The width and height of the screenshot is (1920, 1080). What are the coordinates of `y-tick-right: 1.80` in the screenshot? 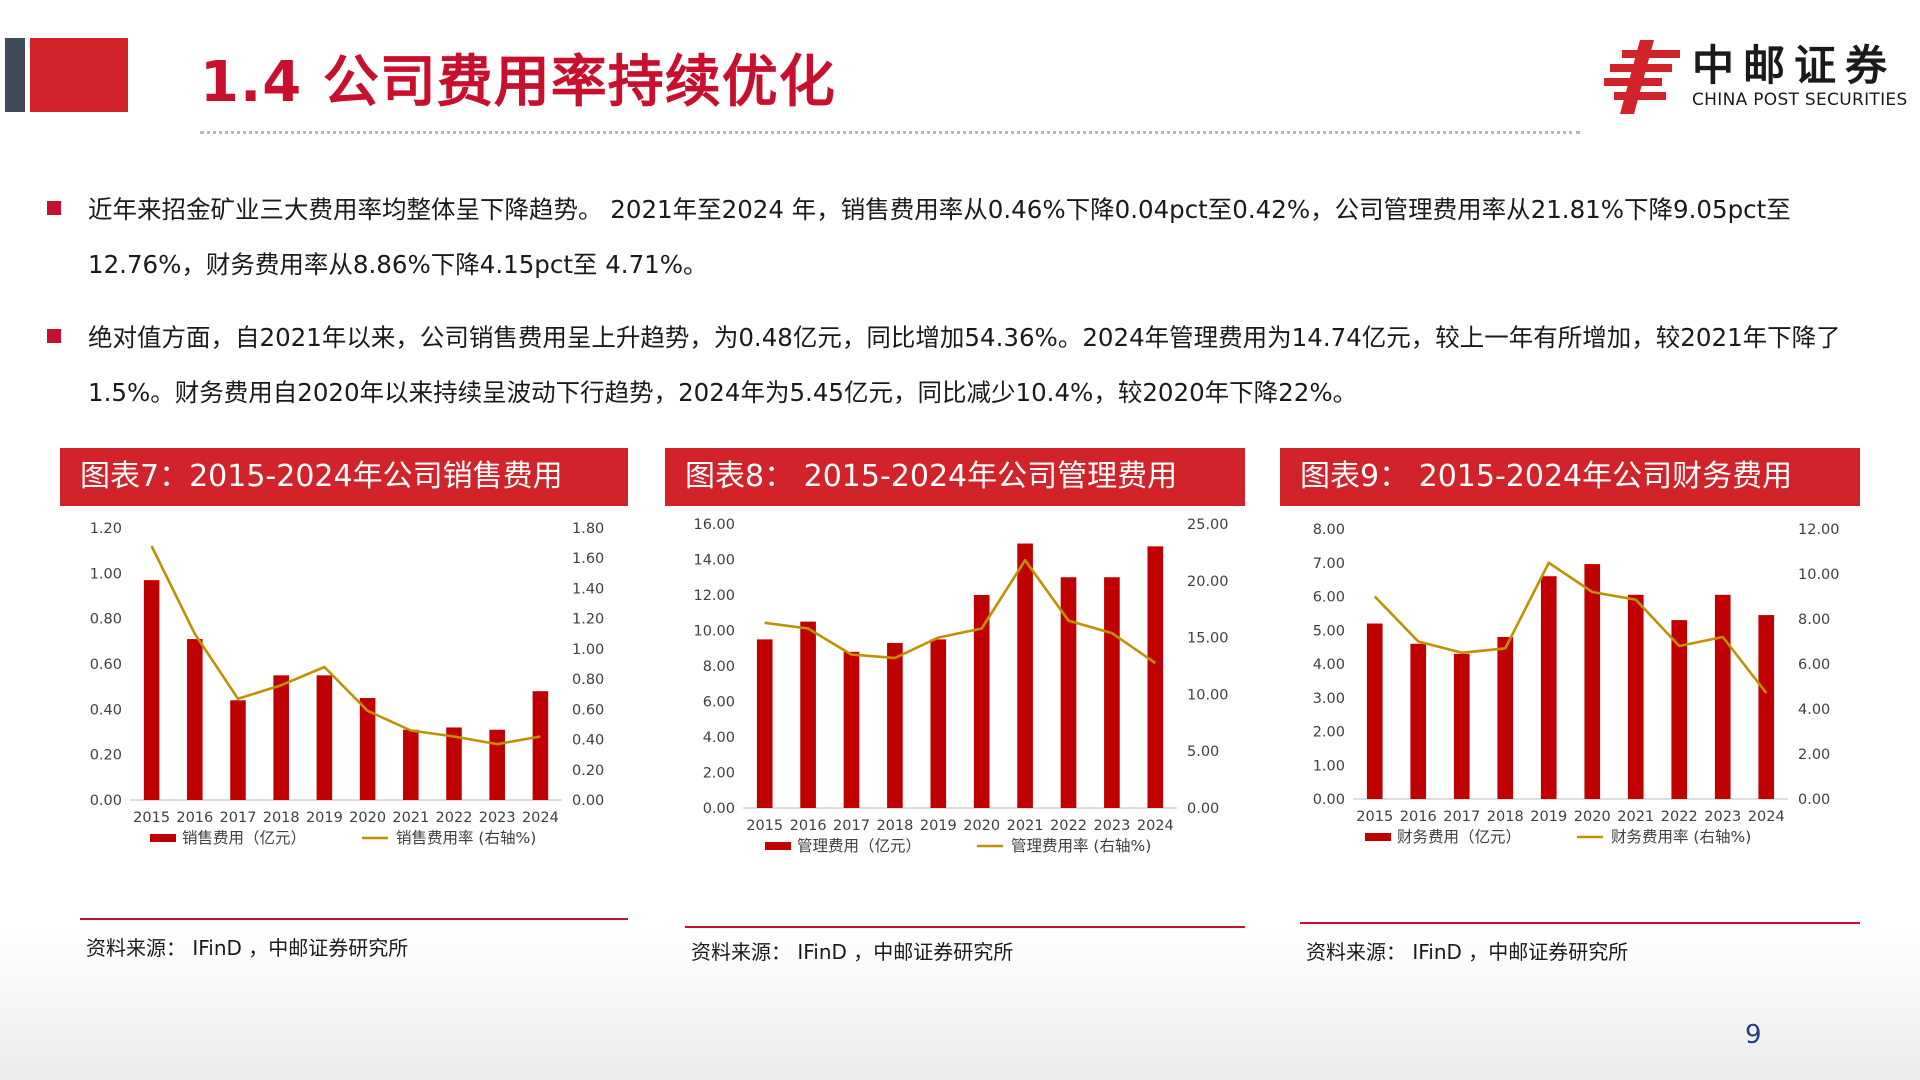 It's located at (588, 529).